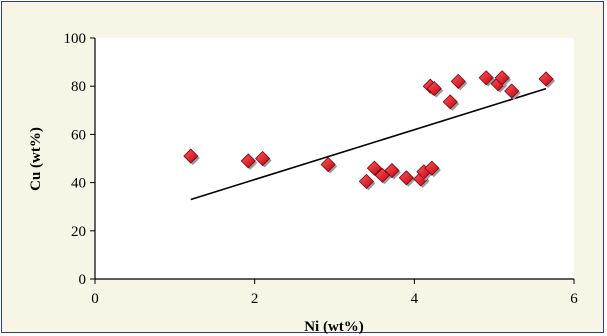 The image size is (607, 336). I want to click on y-tick-label: 40, so click(78, 184).